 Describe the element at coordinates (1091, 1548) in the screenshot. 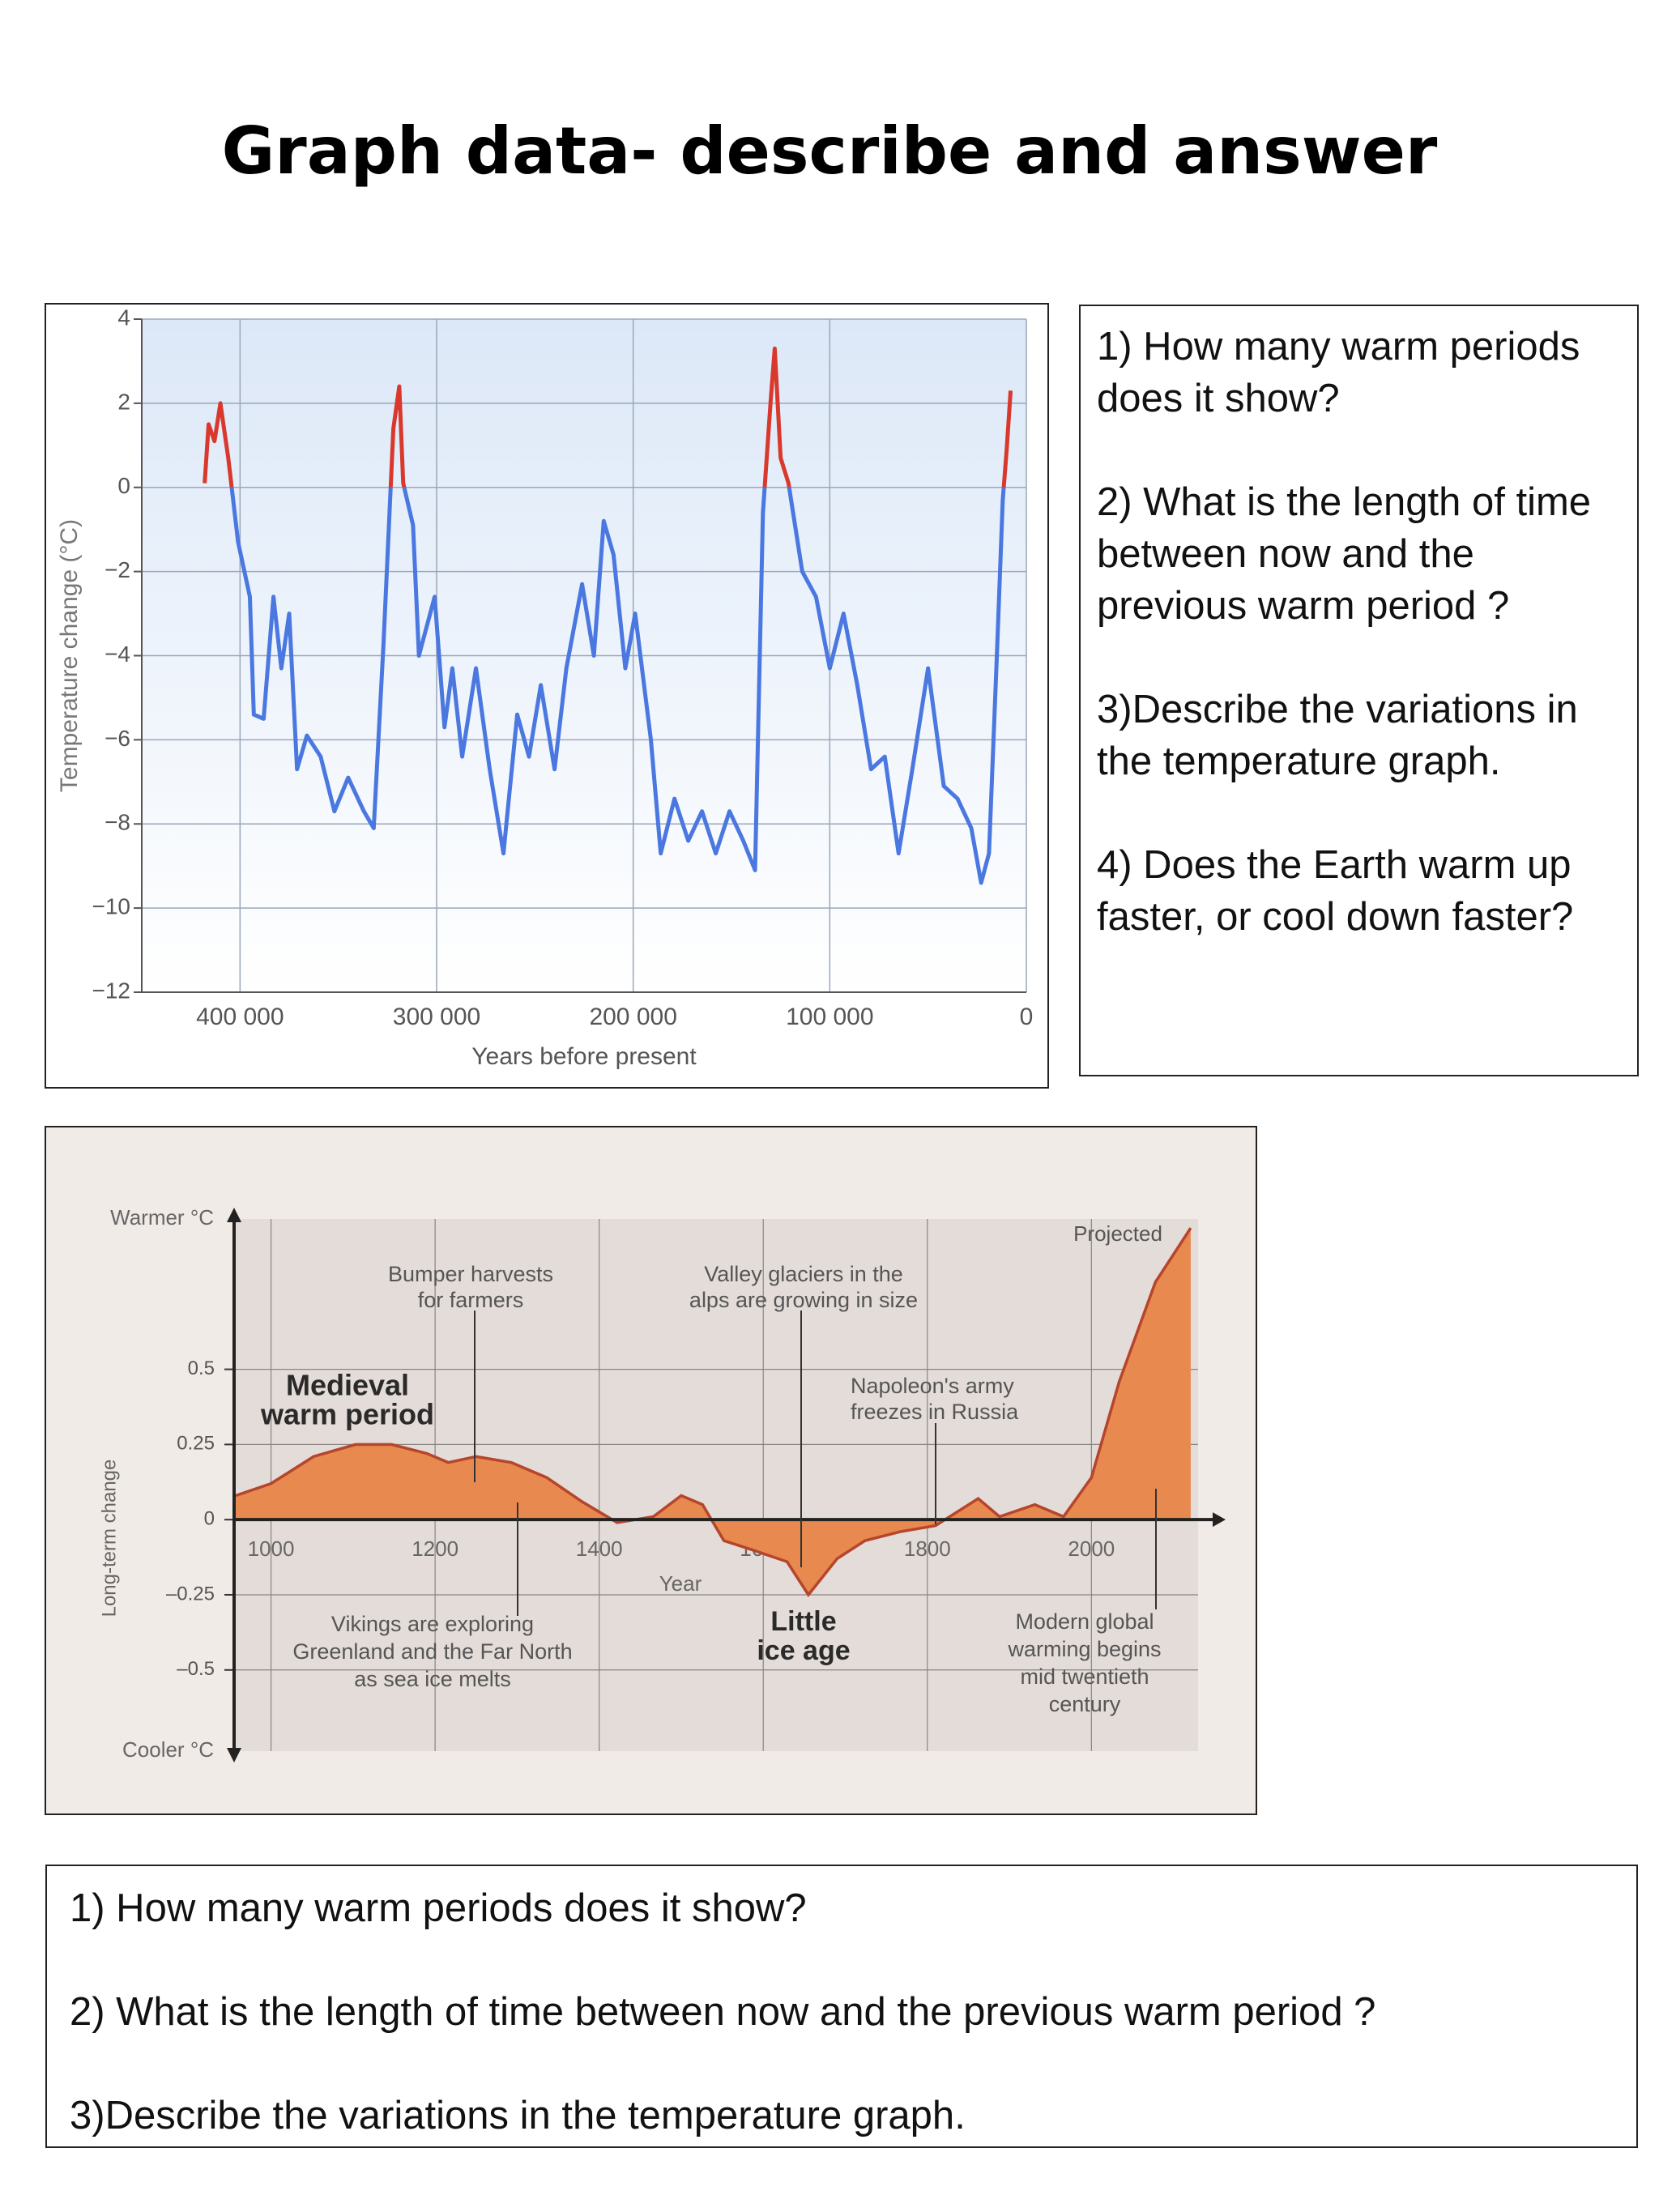

I see `x-tick-label: 2000` at that location.